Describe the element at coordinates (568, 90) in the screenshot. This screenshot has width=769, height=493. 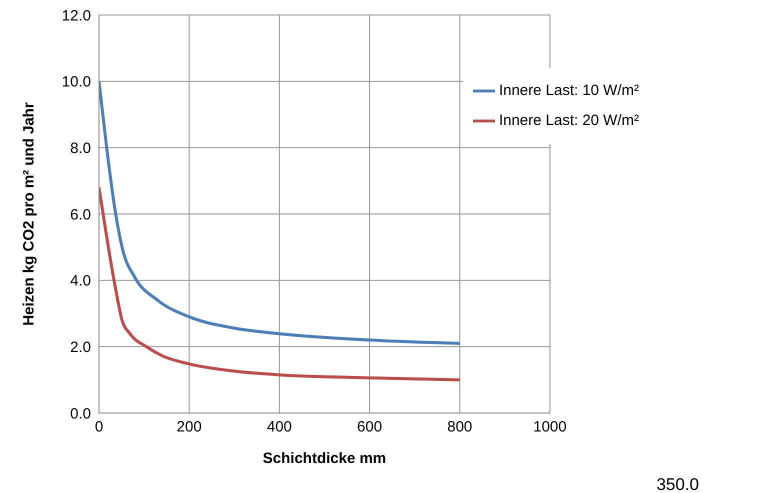
I see `legend-label: Innere Last: 10 W/m²` at that location.